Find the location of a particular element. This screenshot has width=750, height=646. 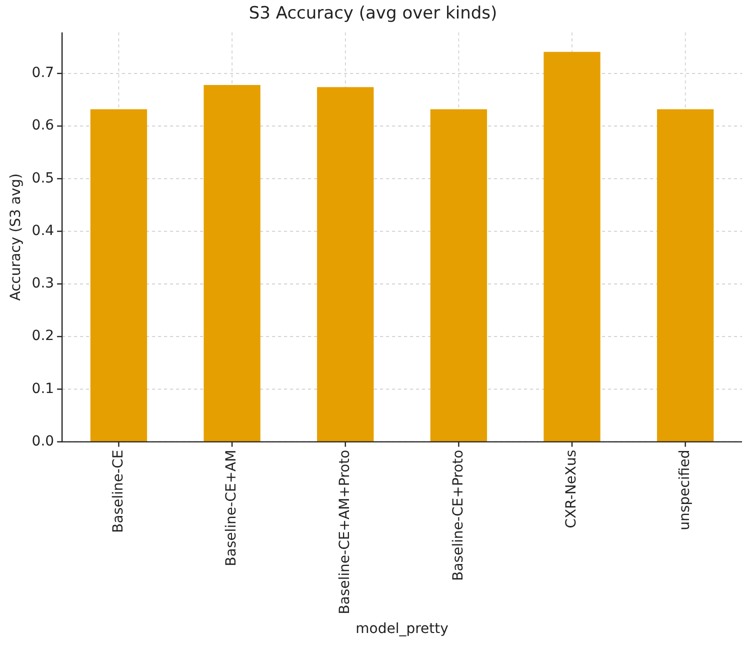

y-tick-label: 0.4 is located at coordinates (43, 230).